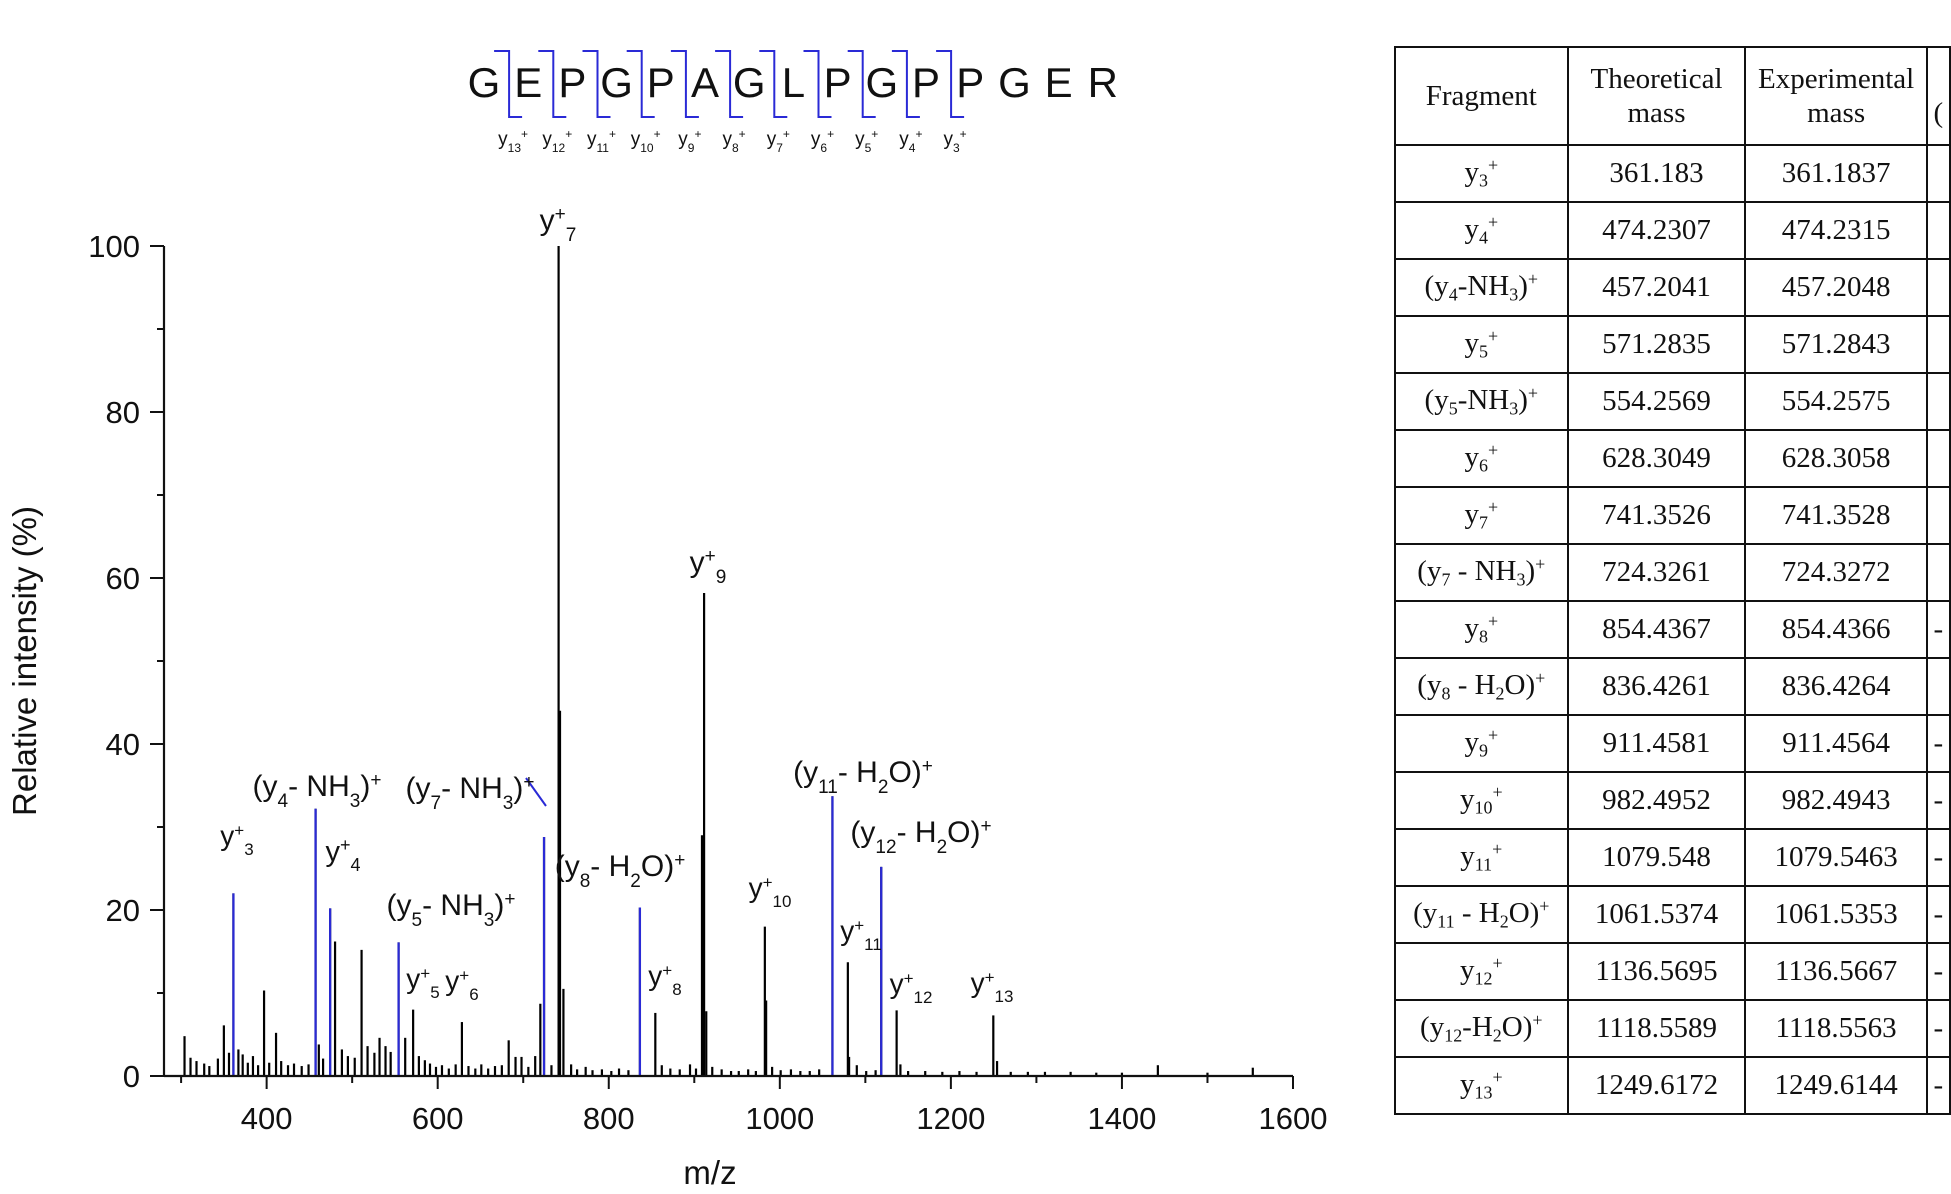 The width and height of the screenshot is (1951, 1194). Describe the element at coordinates (770, 891) in the screenshot. I see `peak-annotation-label: y+10` at that location.